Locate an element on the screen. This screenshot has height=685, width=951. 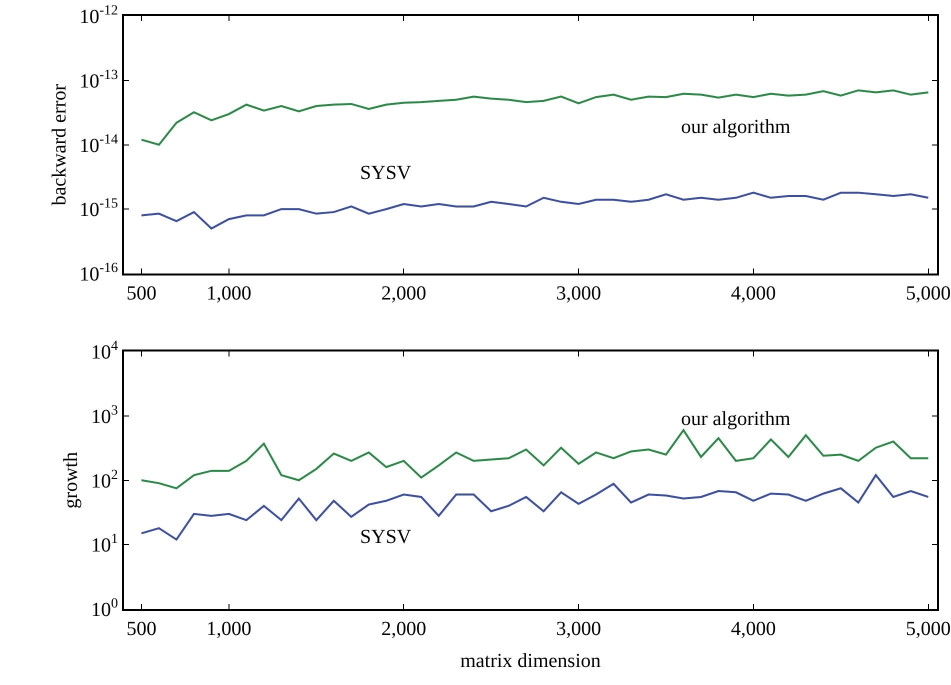
x-axis-title: matrix dimension is located at coordinates (530, 661).